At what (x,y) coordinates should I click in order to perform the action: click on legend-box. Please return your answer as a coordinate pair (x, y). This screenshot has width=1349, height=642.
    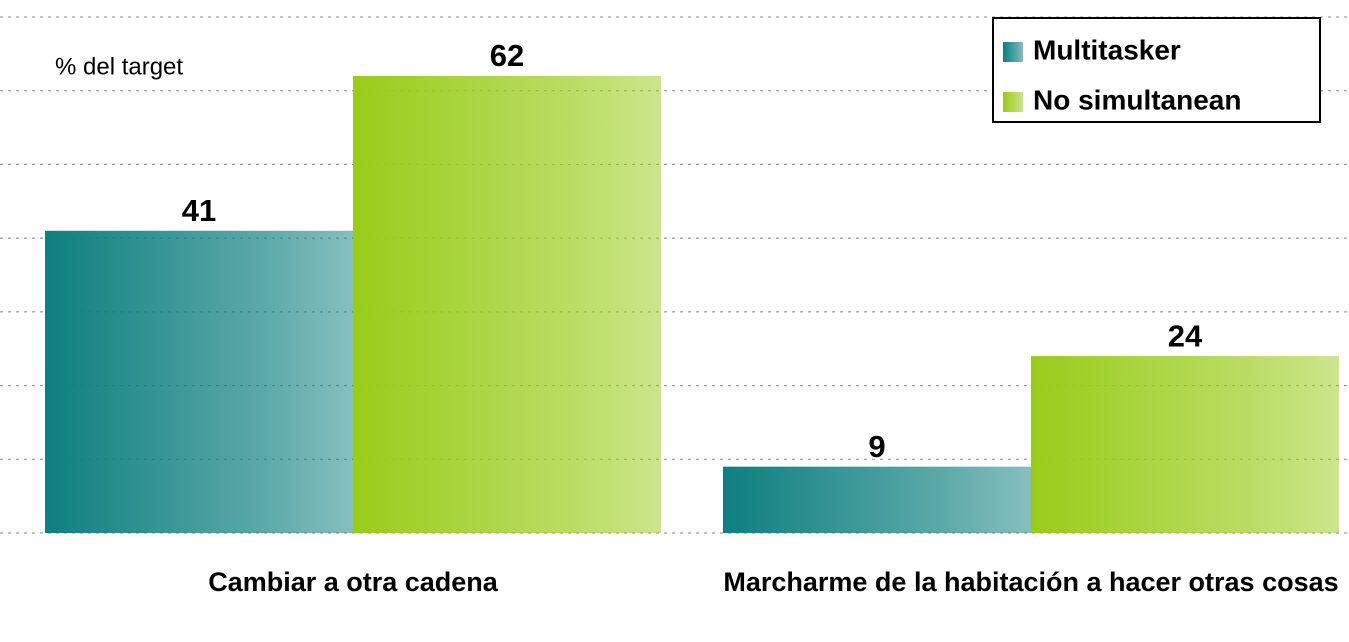
    Looking at the image, I should click on (1156, 70).